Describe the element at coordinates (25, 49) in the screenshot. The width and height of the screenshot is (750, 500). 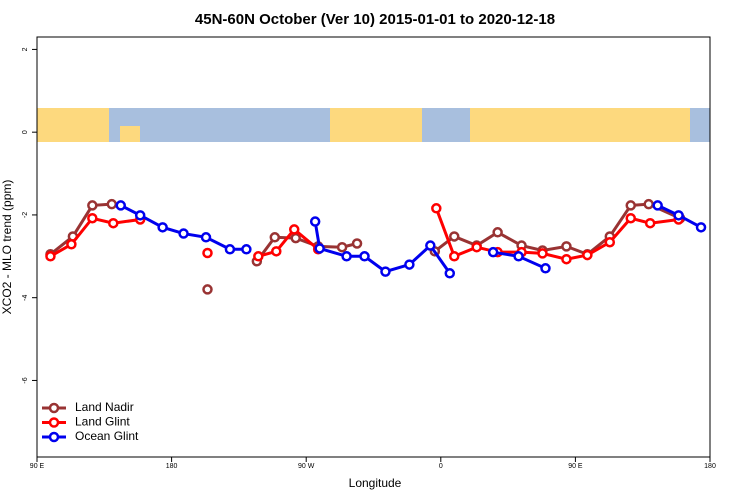
I see `y-tick-label: 2` at that location.